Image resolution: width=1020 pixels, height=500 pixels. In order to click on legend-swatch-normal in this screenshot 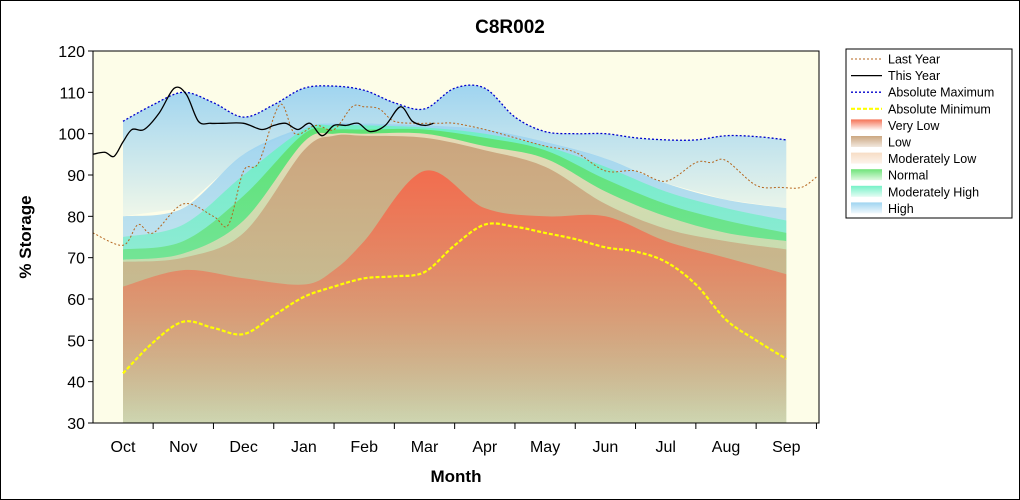, I will do `click(866, 175)`.